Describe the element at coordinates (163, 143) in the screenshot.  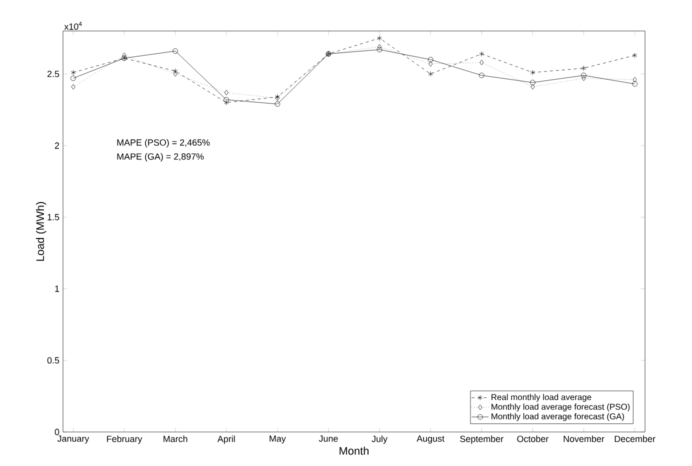
I see `annotation: MAPE (PSO) = 2,465%` at that location.